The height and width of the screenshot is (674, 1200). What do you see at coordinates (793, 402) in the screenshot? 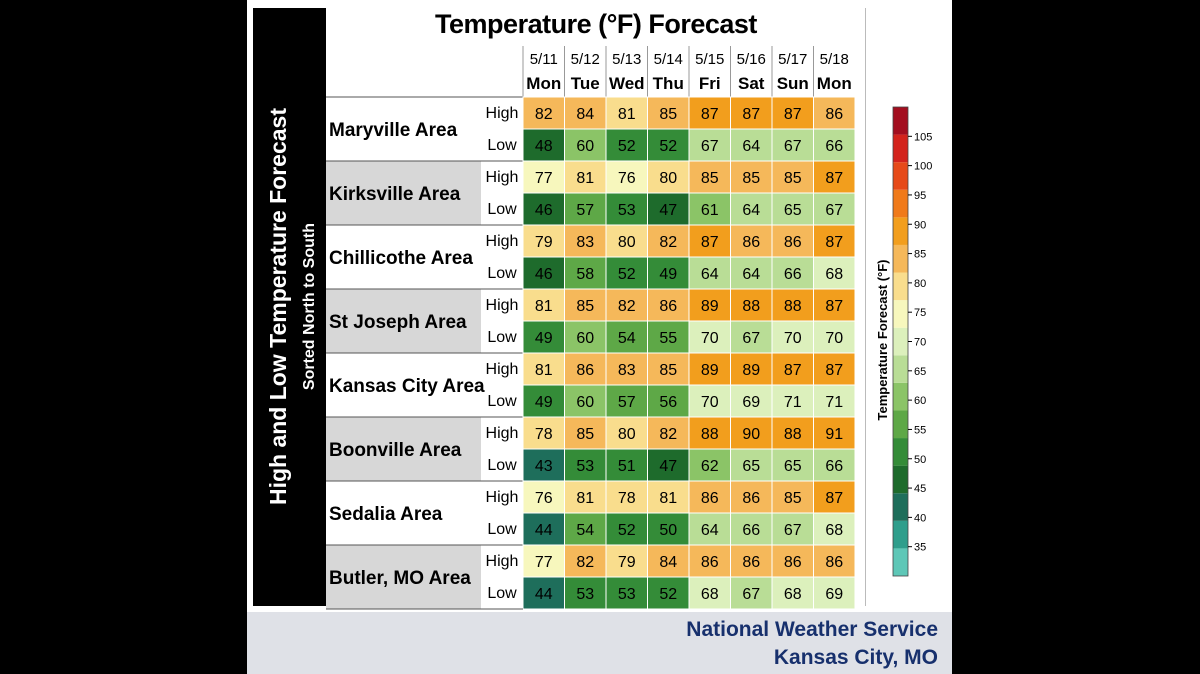
I see `temp-value: 71` at bounding box center [793, 402].